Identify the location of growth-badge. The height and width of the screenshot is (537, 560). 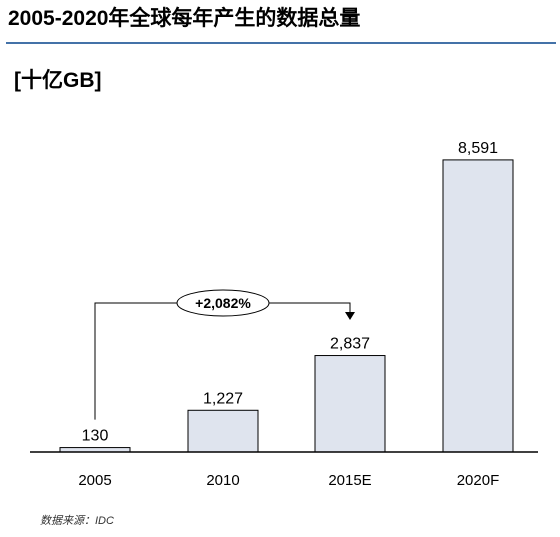
(223, 303).